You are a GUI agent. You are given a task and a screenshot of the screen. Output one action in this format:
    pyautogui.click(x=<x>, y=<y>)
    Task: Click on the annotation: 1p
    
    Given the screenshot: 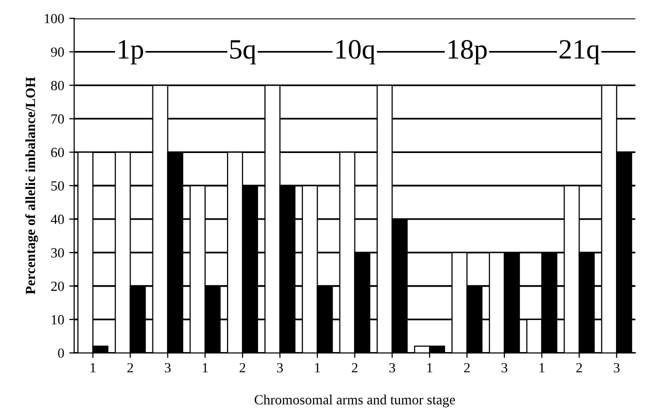 What is the action you would take?
    pyautogui.click(x=131, y=52)
    